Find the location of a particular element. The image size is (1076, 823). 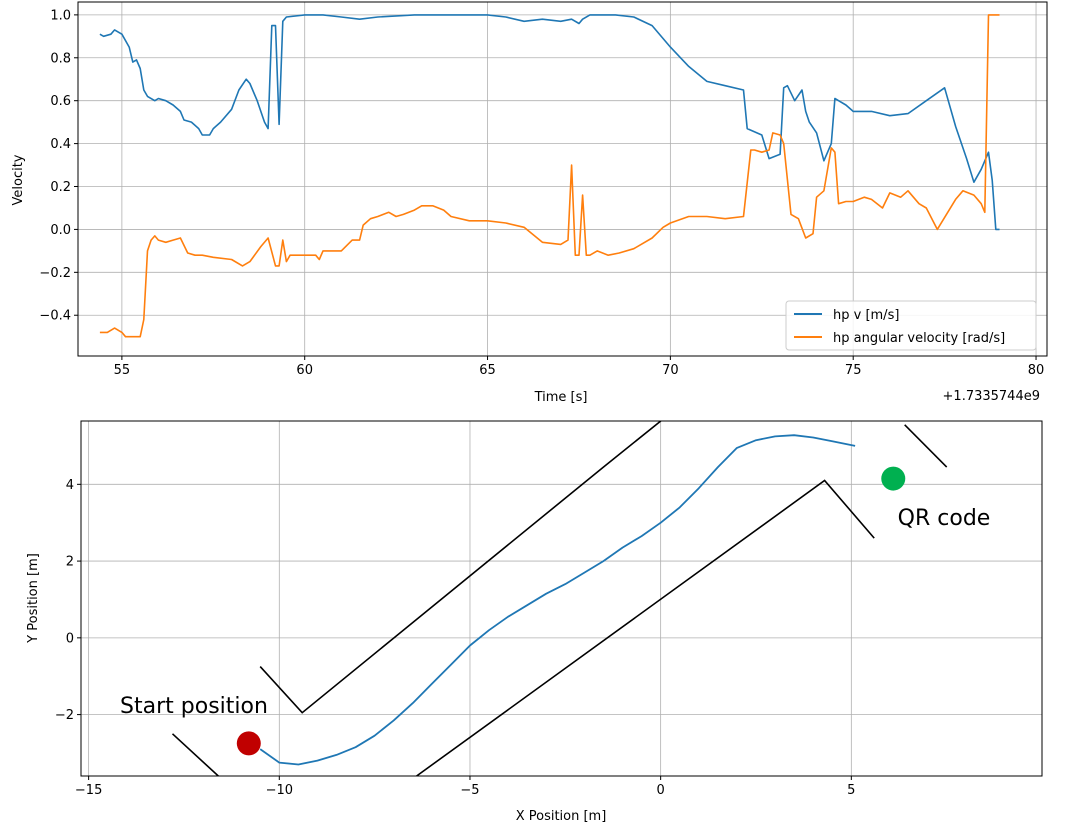

x-tick-label: 60 is located at coordinates (304, 370).